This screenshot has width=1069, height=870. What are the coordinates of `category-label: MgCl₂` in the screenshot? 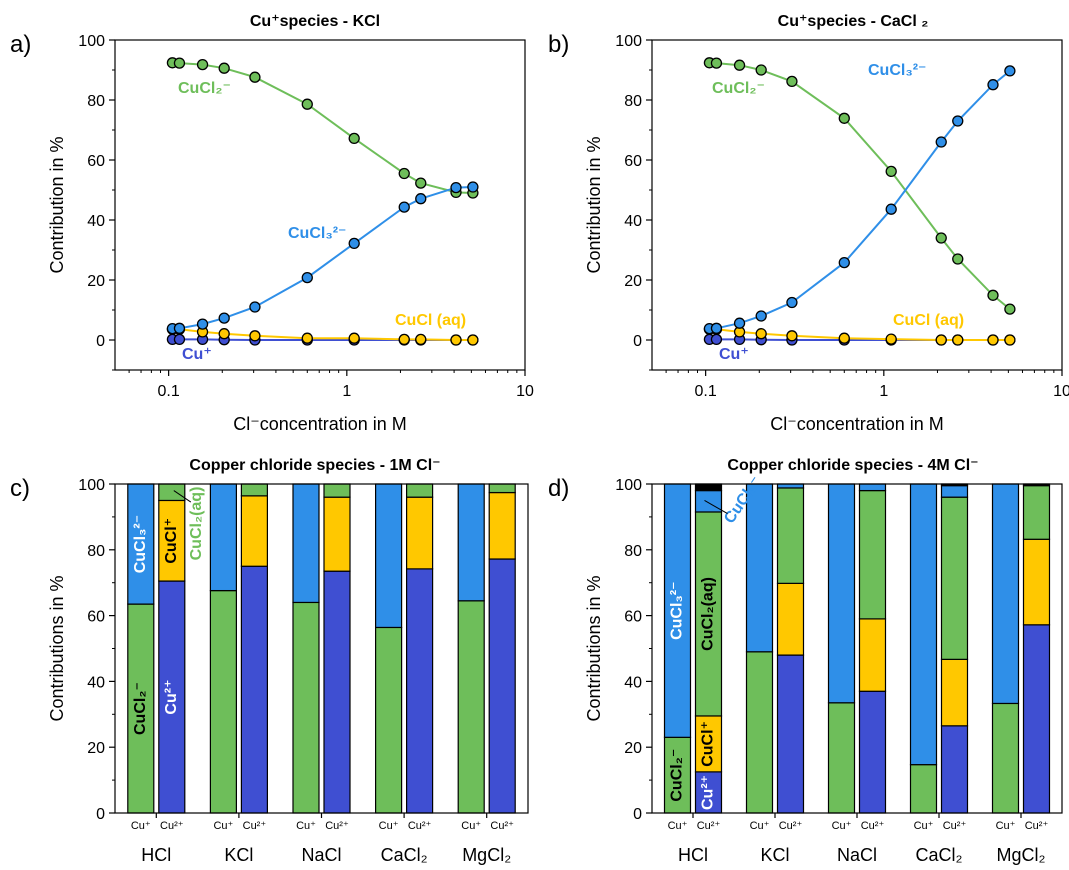 It's located at (486, 855).